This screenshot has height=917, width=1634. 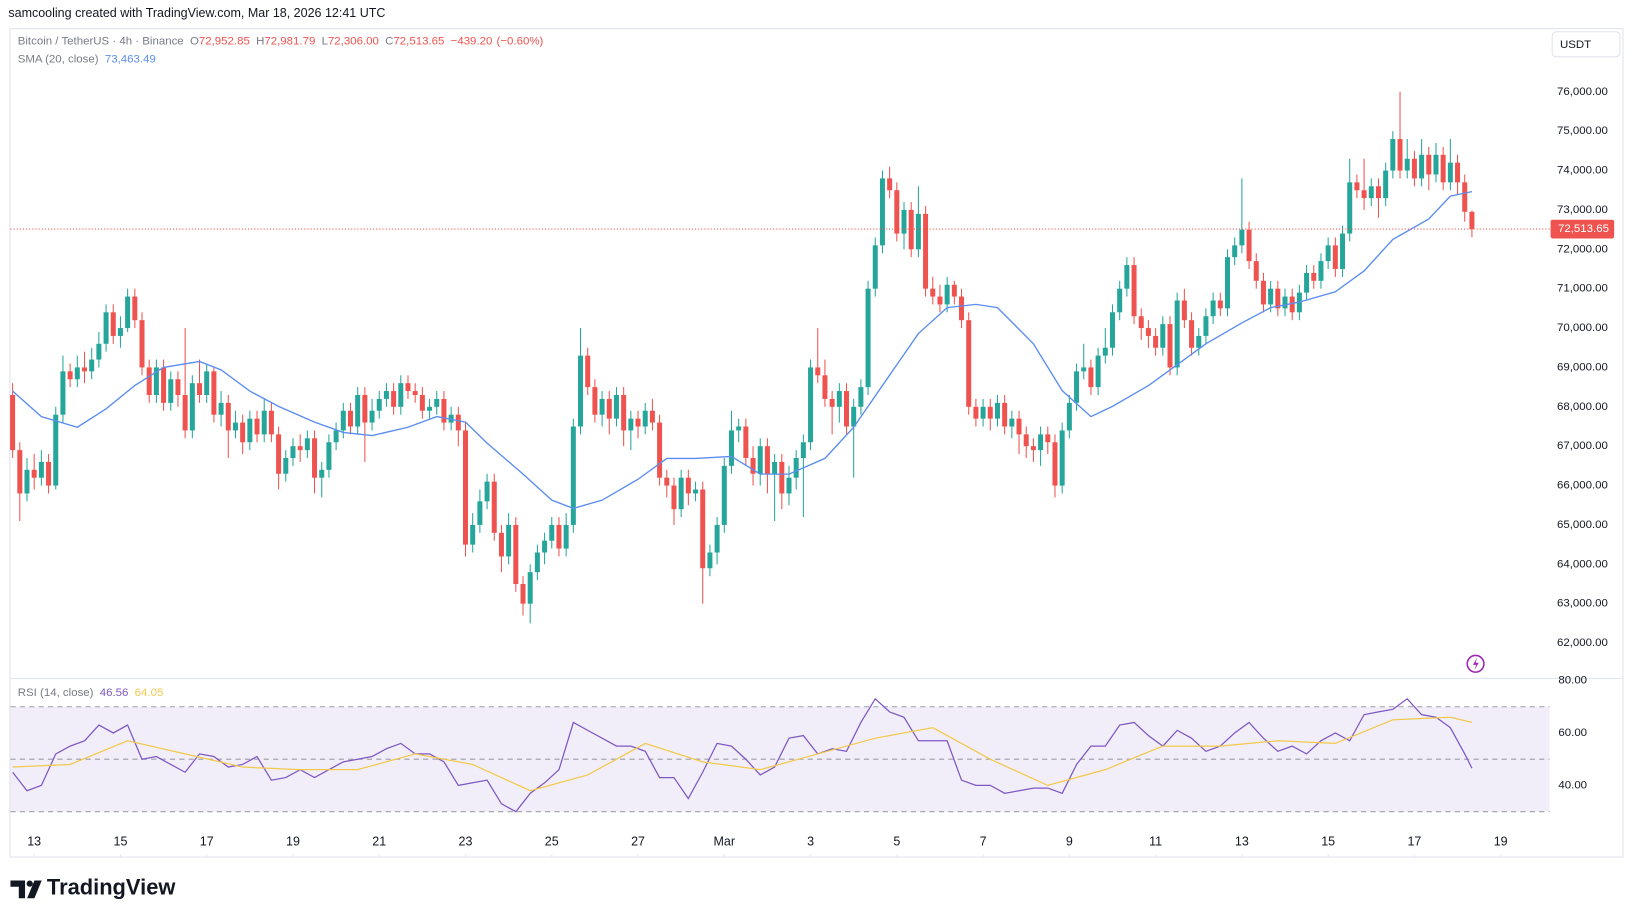 What do you see at coordinates (472, 42) in the screenshot?
I see `change-value: −439.20` at bounding box center [472, 42].